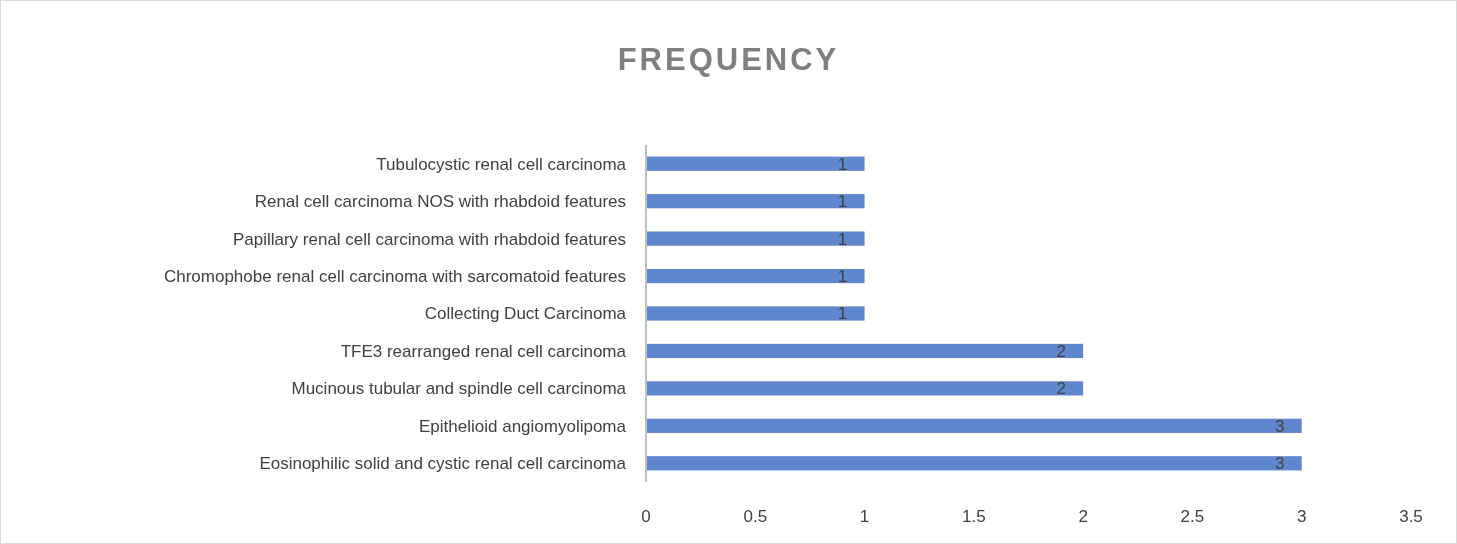  Describe the element at coordinates (525, 314) in the screenshot. I see `y-tick-label: Collecting Duct Carcinoma` at that location.